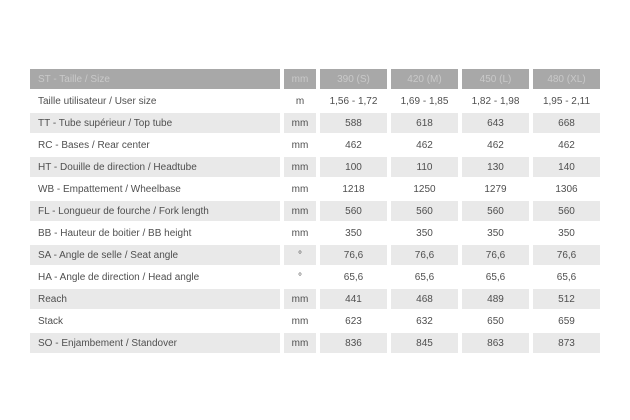  Describe the element at coordinates (119, 277) in the screenshot. I see `row-label-cell: HA - Angle de direction / Head angle` at that location.